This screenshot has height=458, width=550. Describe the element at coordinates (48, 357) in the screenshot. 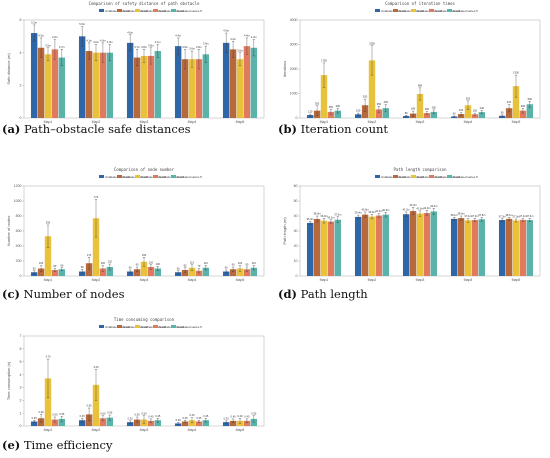

I see `data-label: 3.70` at that location.